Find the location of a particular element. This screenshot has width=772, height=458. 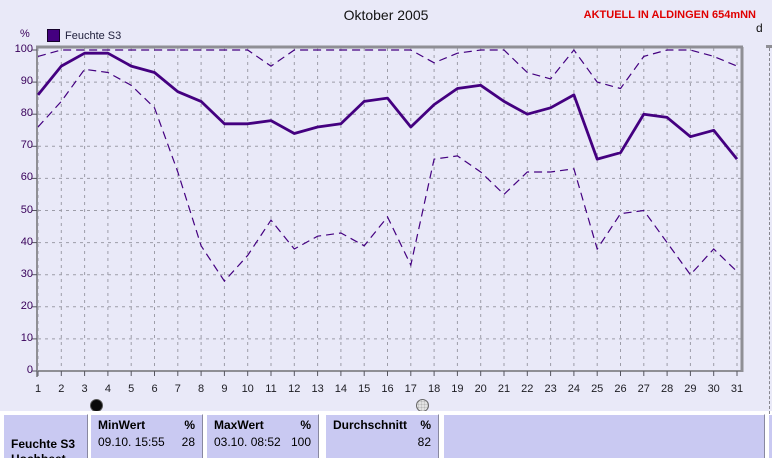

maxwert-unit: % is located at coordinates (305, 425).